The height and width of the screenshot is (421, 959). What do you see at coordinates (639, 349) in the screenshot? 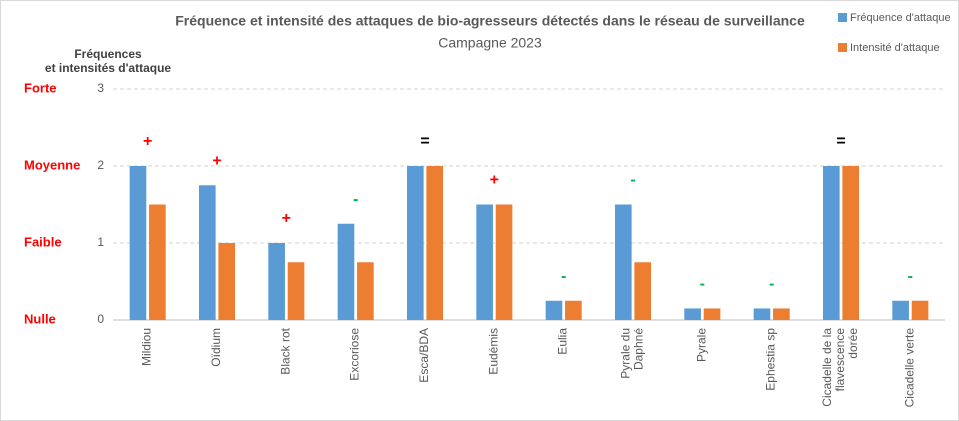
I see `x-tick-label-line: Daphné` at bounding box center [639, 349].